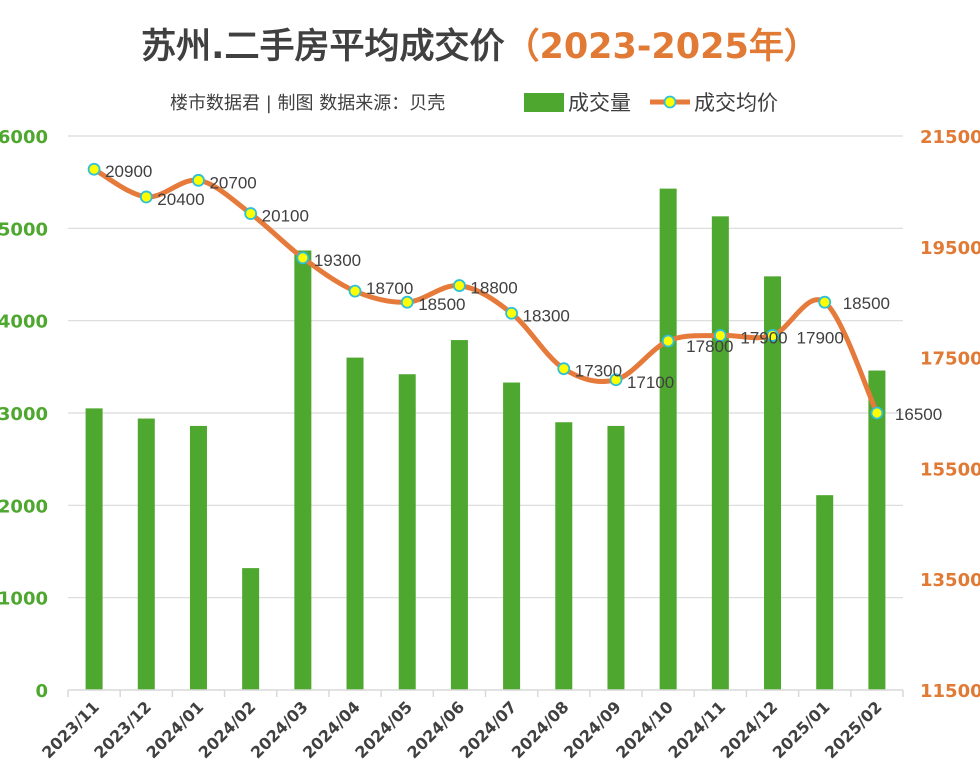 The image size is (980, 781). Describe the element at coordinates (94, 549) in the screenshot. I see `bar-2023/11` at that location.